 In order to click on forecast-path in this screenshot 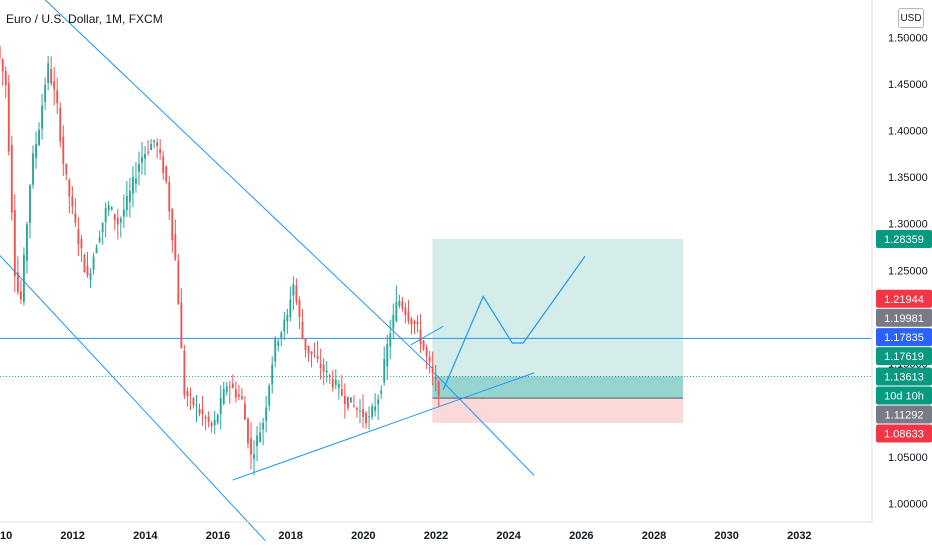, I will do `click(514, 322)`.